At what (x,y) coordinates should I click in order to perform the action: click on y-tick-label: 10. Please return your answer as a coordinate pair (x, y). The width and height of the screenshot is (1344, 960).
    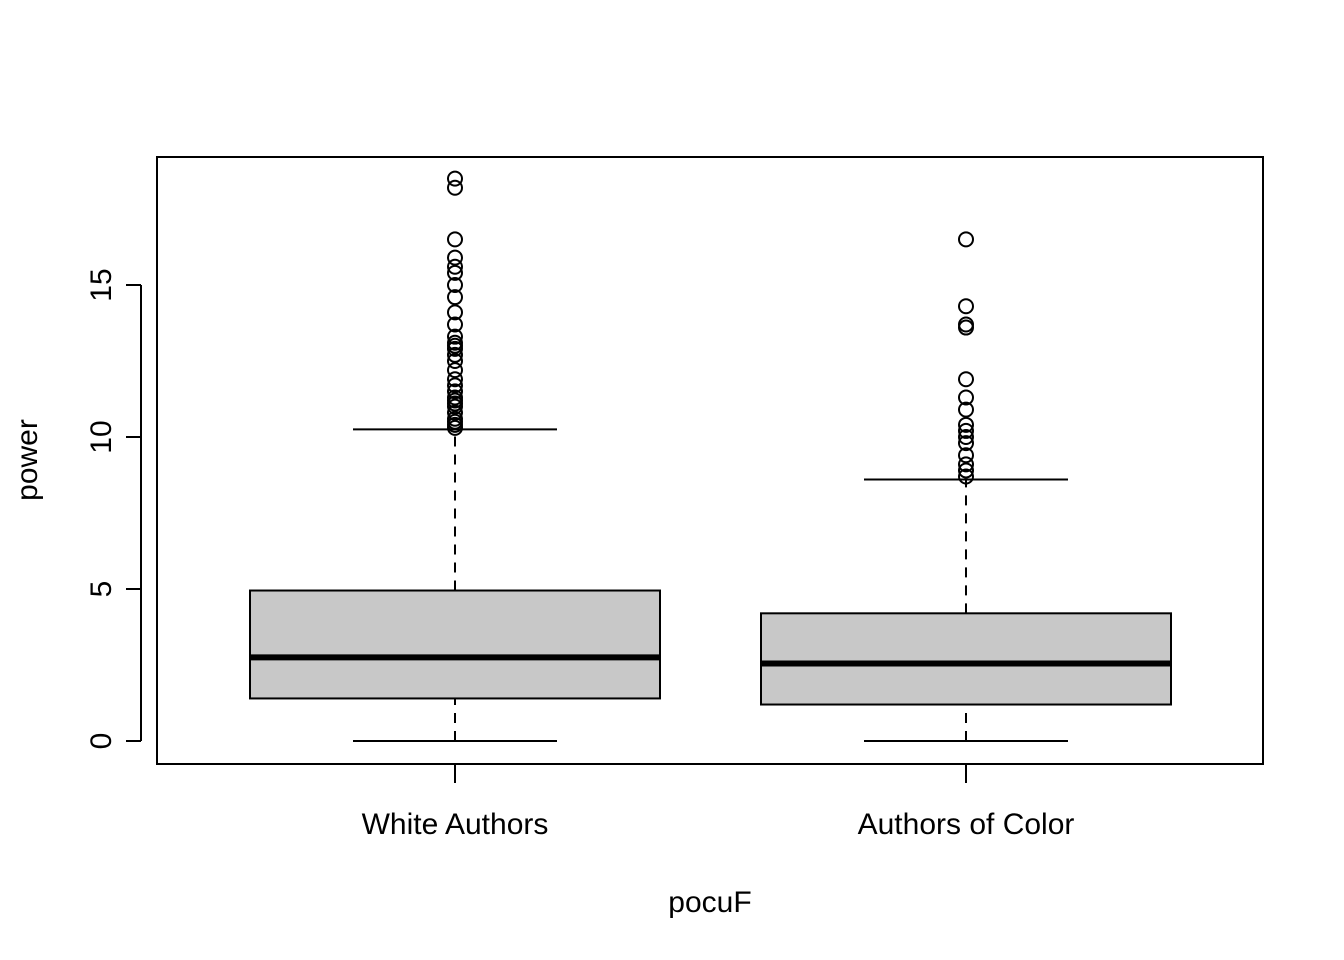
    Looking at the image, I should click on (101, 436).